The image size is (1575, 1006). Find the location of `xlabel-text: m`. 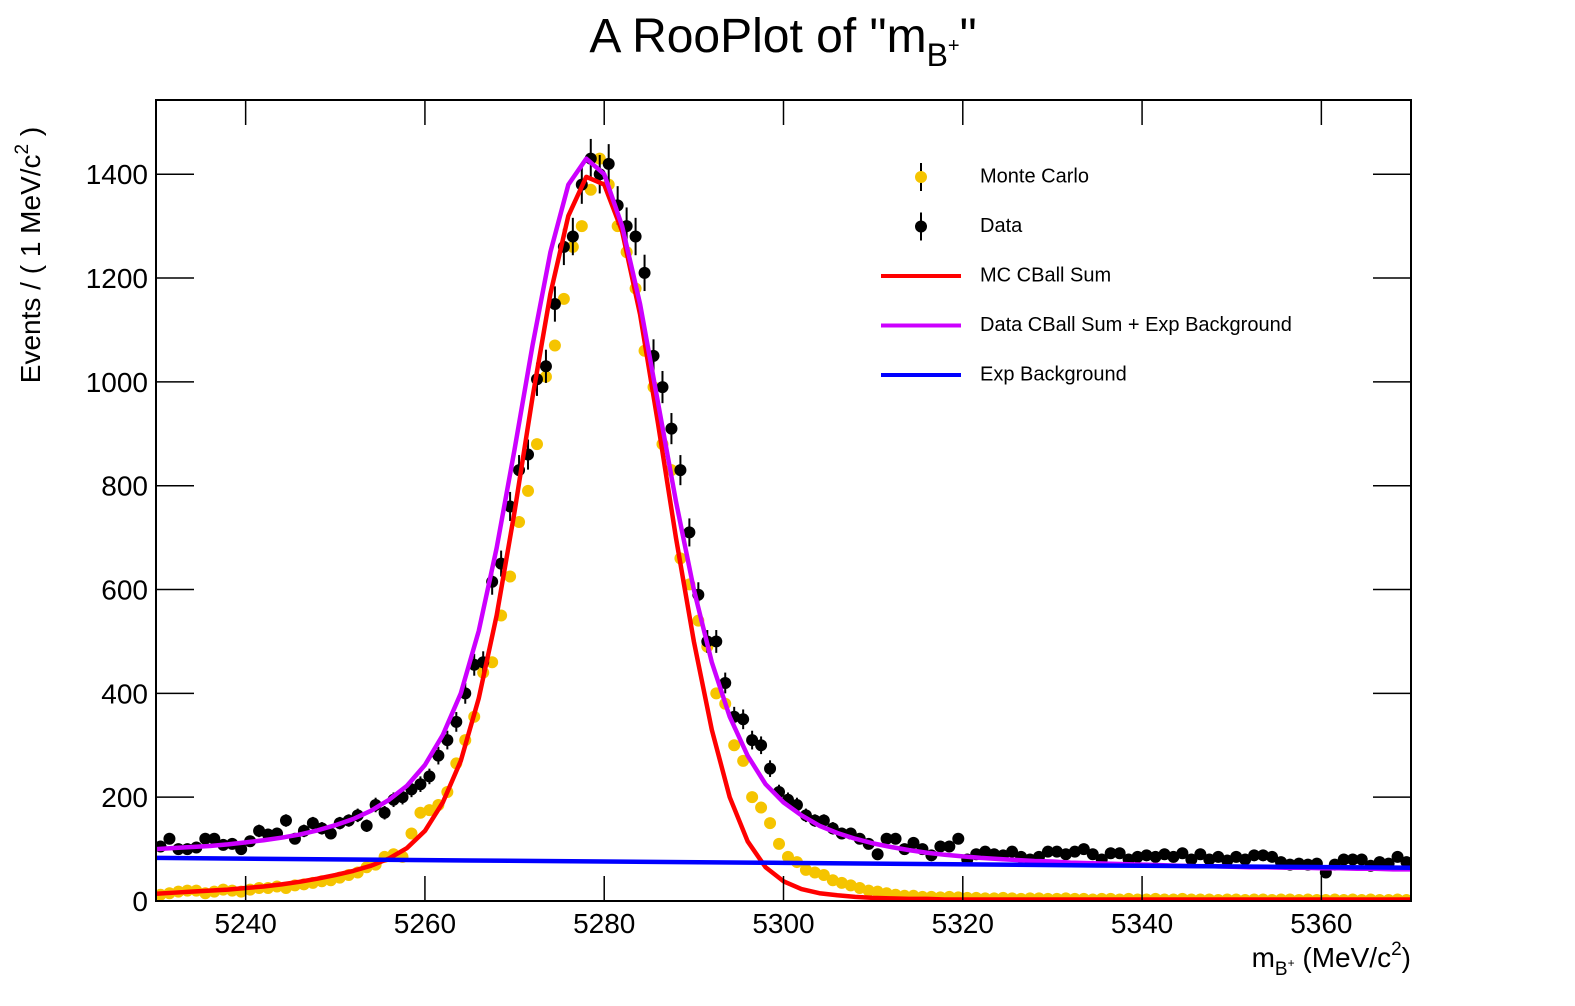

xlabel-text: m is located at coordinates (1263, 957).